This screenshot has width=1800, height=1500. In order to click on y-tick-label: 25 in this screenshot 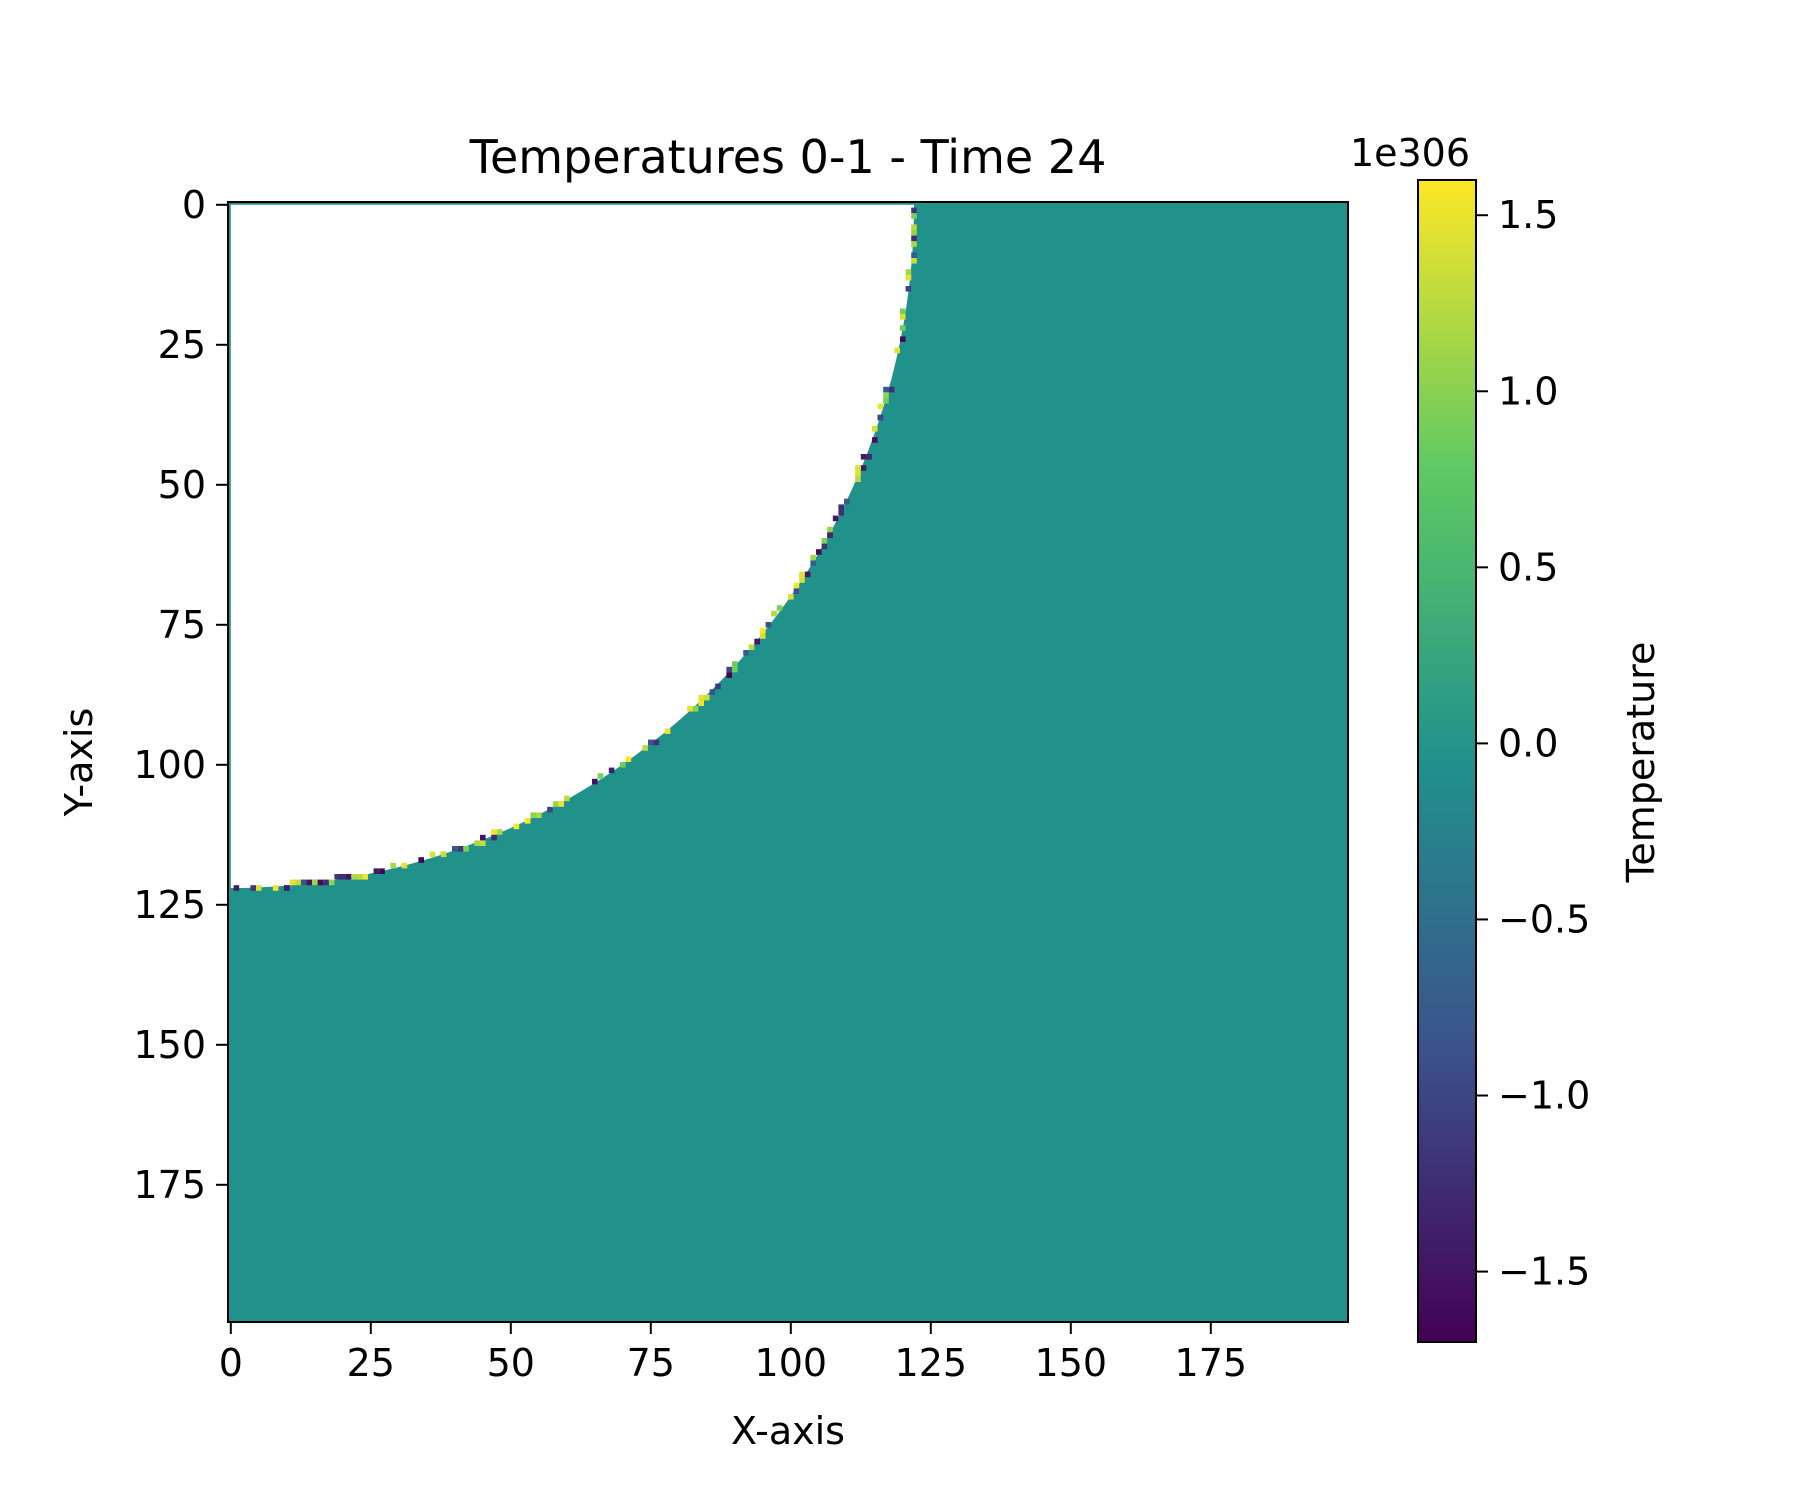, I will do `click(182, 345)`.